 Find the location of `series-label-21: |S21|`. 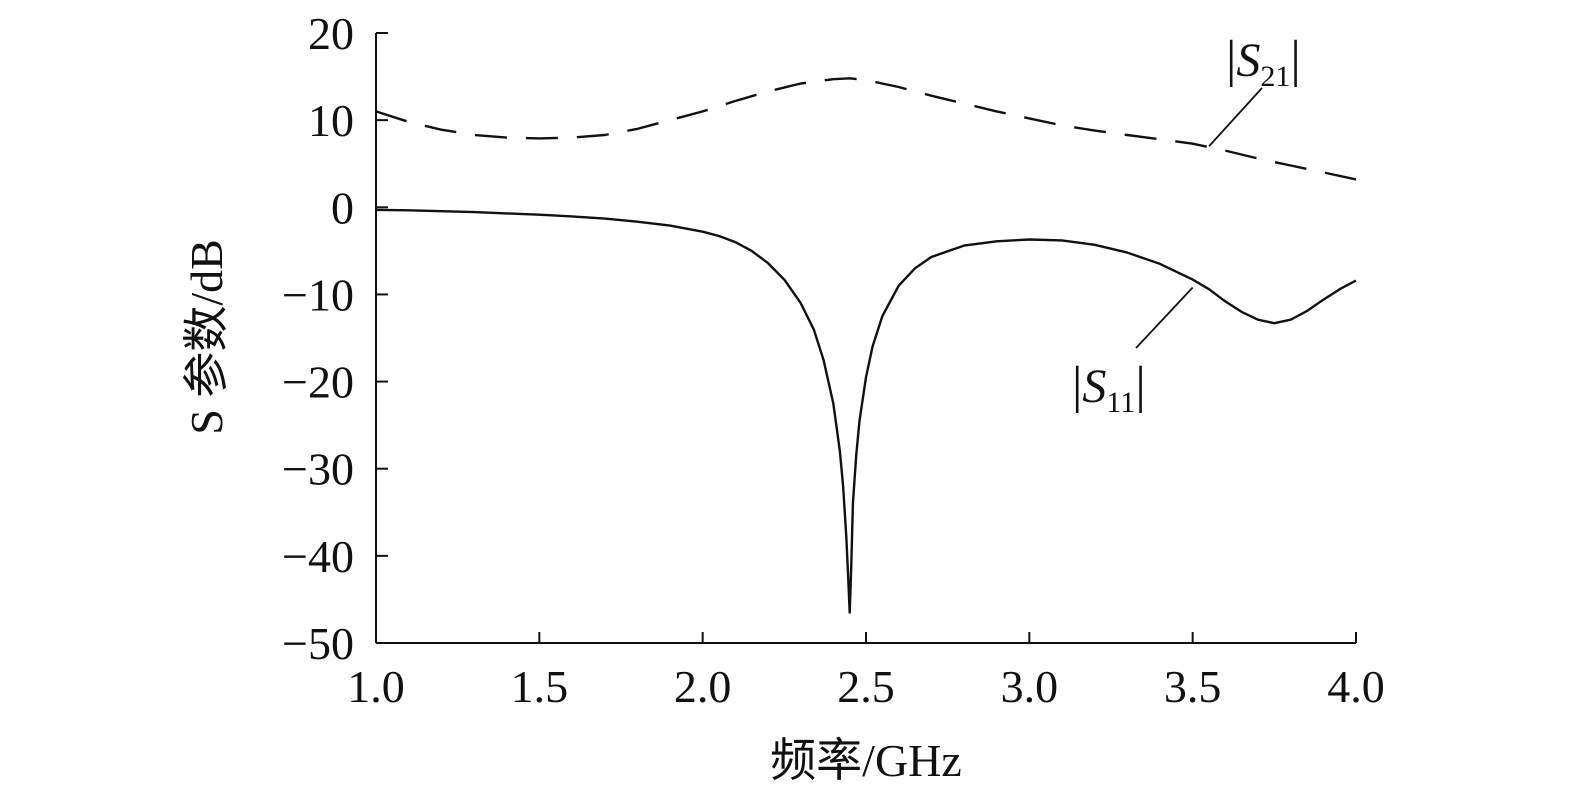

series-label-21: |S21| is located at coordinates (1254, 89).